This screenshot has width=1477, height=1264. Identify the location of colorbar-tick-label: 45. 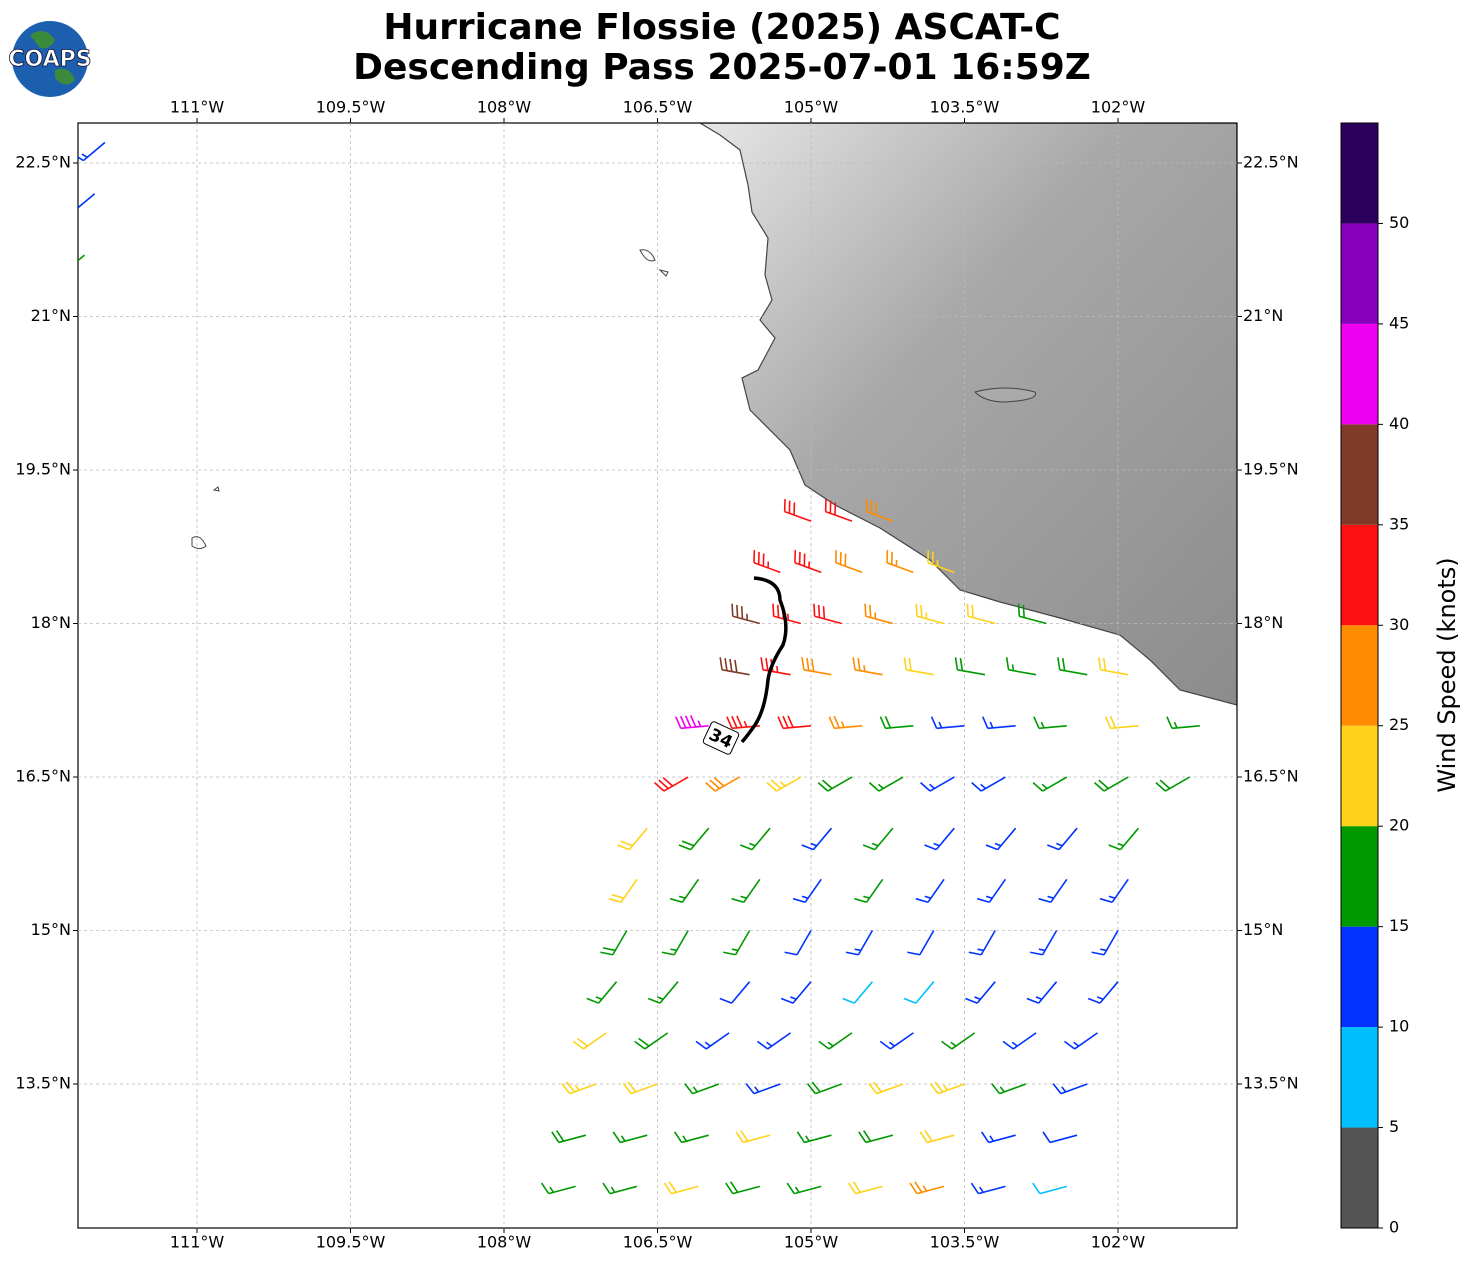
(1399, 322).